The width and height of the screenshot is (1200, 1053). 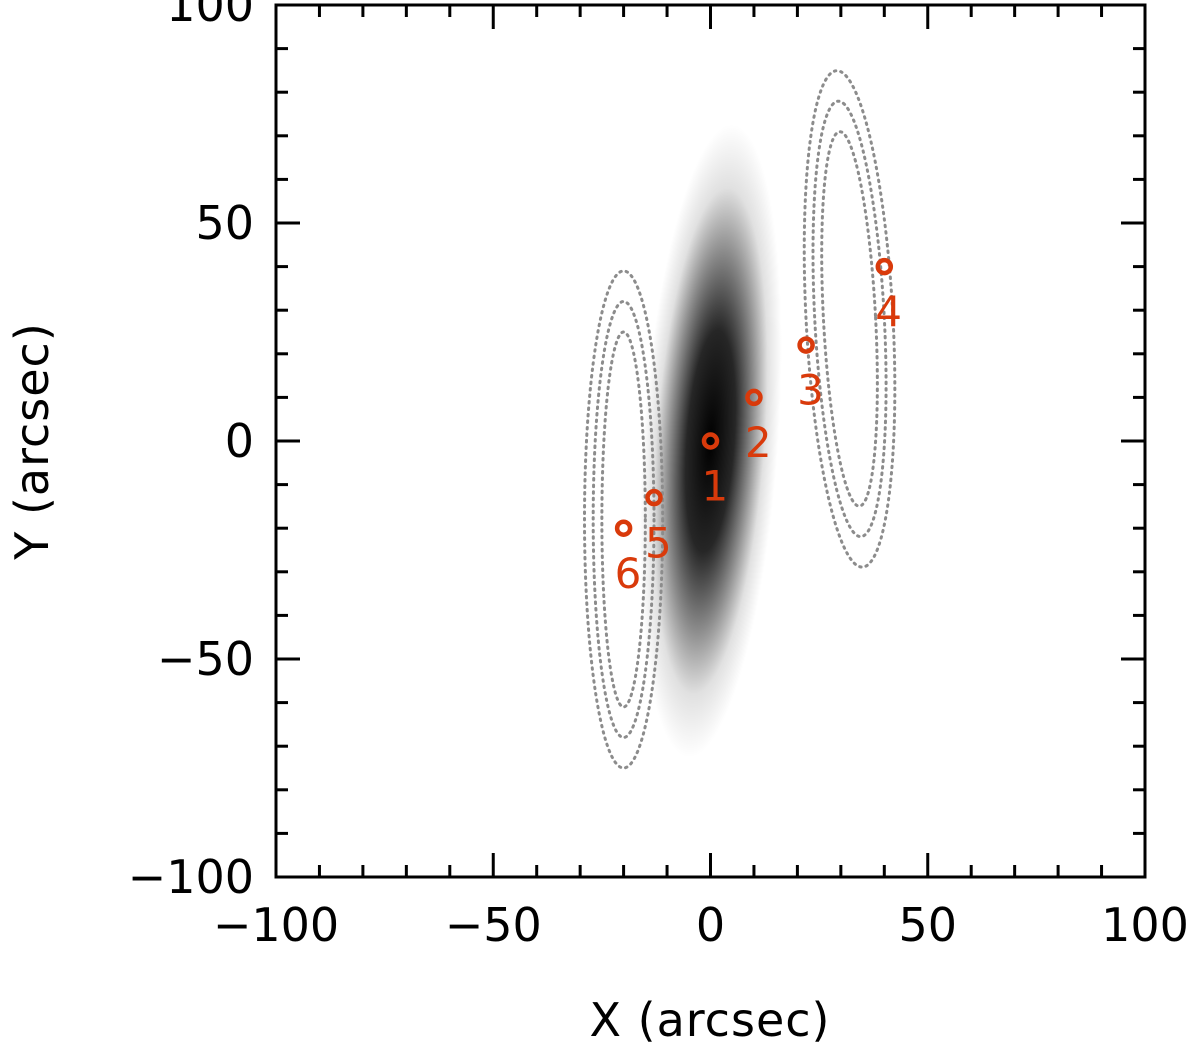 I want to click on x-tick-label: 0, so click(x=710, y=925).